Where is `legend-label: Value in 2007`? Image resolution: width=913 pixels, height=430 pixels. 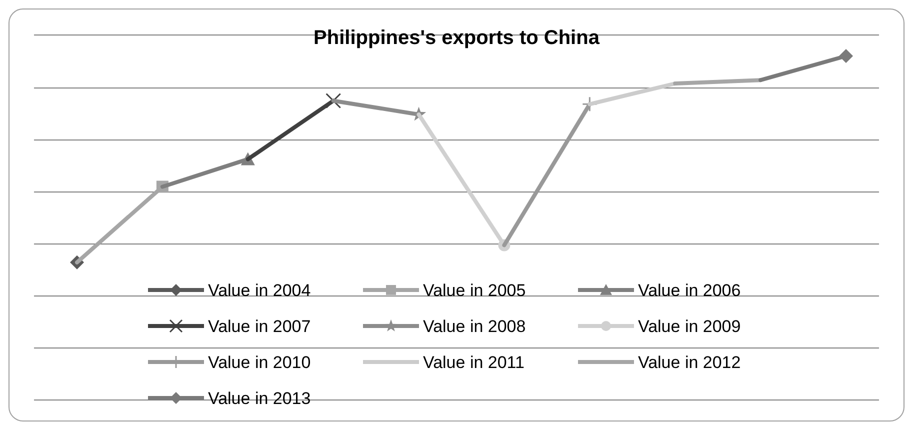
legend-label: Value in 2007 is located at coordinates (259, 326).